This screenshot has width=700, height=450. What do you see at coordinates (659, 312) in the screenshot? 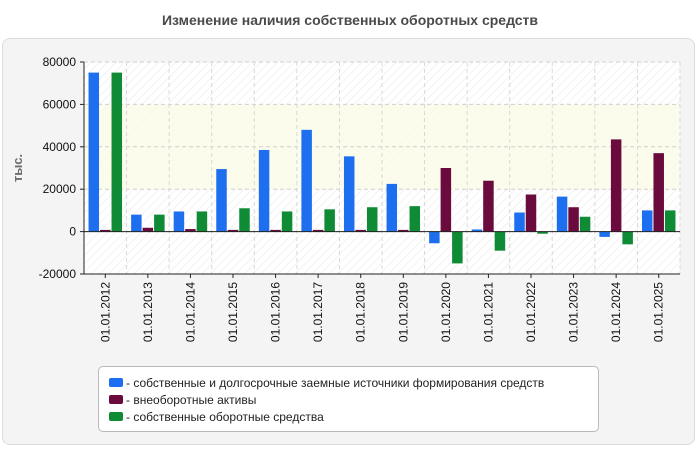
I see `x-tick-label: 01.01.2025` at bounding box center [659, 312].